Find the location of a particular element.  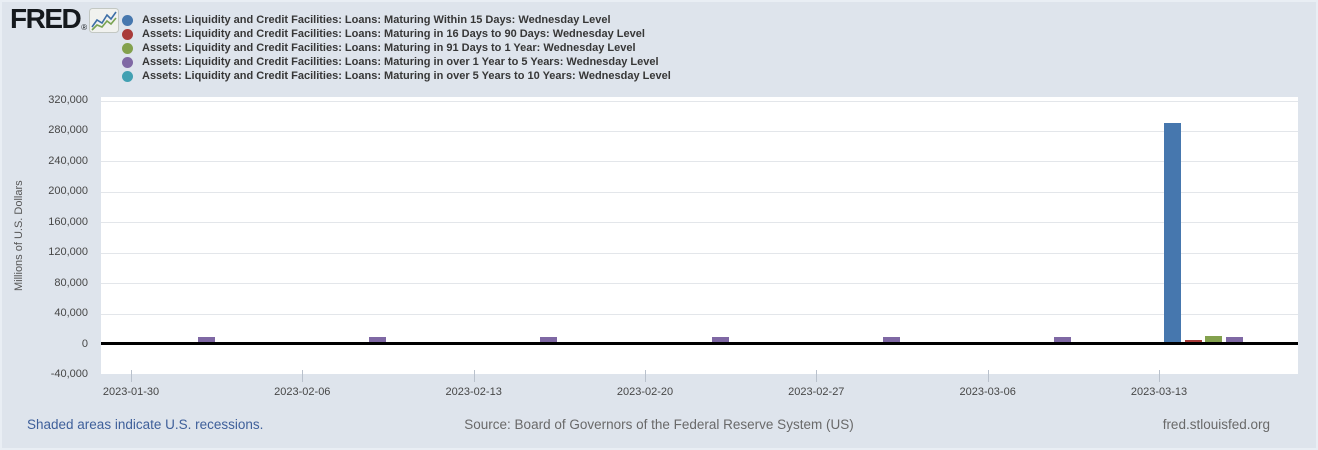

registered-trademark: ® is located at coordinates (84, 27).